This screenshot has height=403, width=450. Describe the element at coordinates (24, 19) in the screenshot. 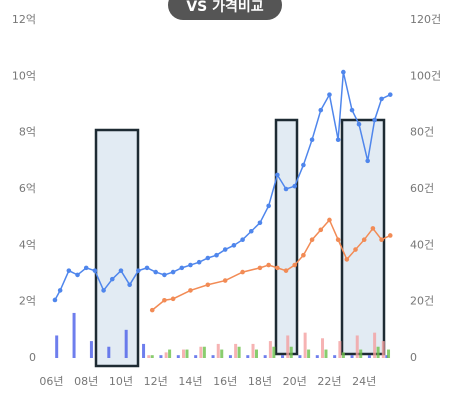

I see `y-tick-label: 12억` at that location.